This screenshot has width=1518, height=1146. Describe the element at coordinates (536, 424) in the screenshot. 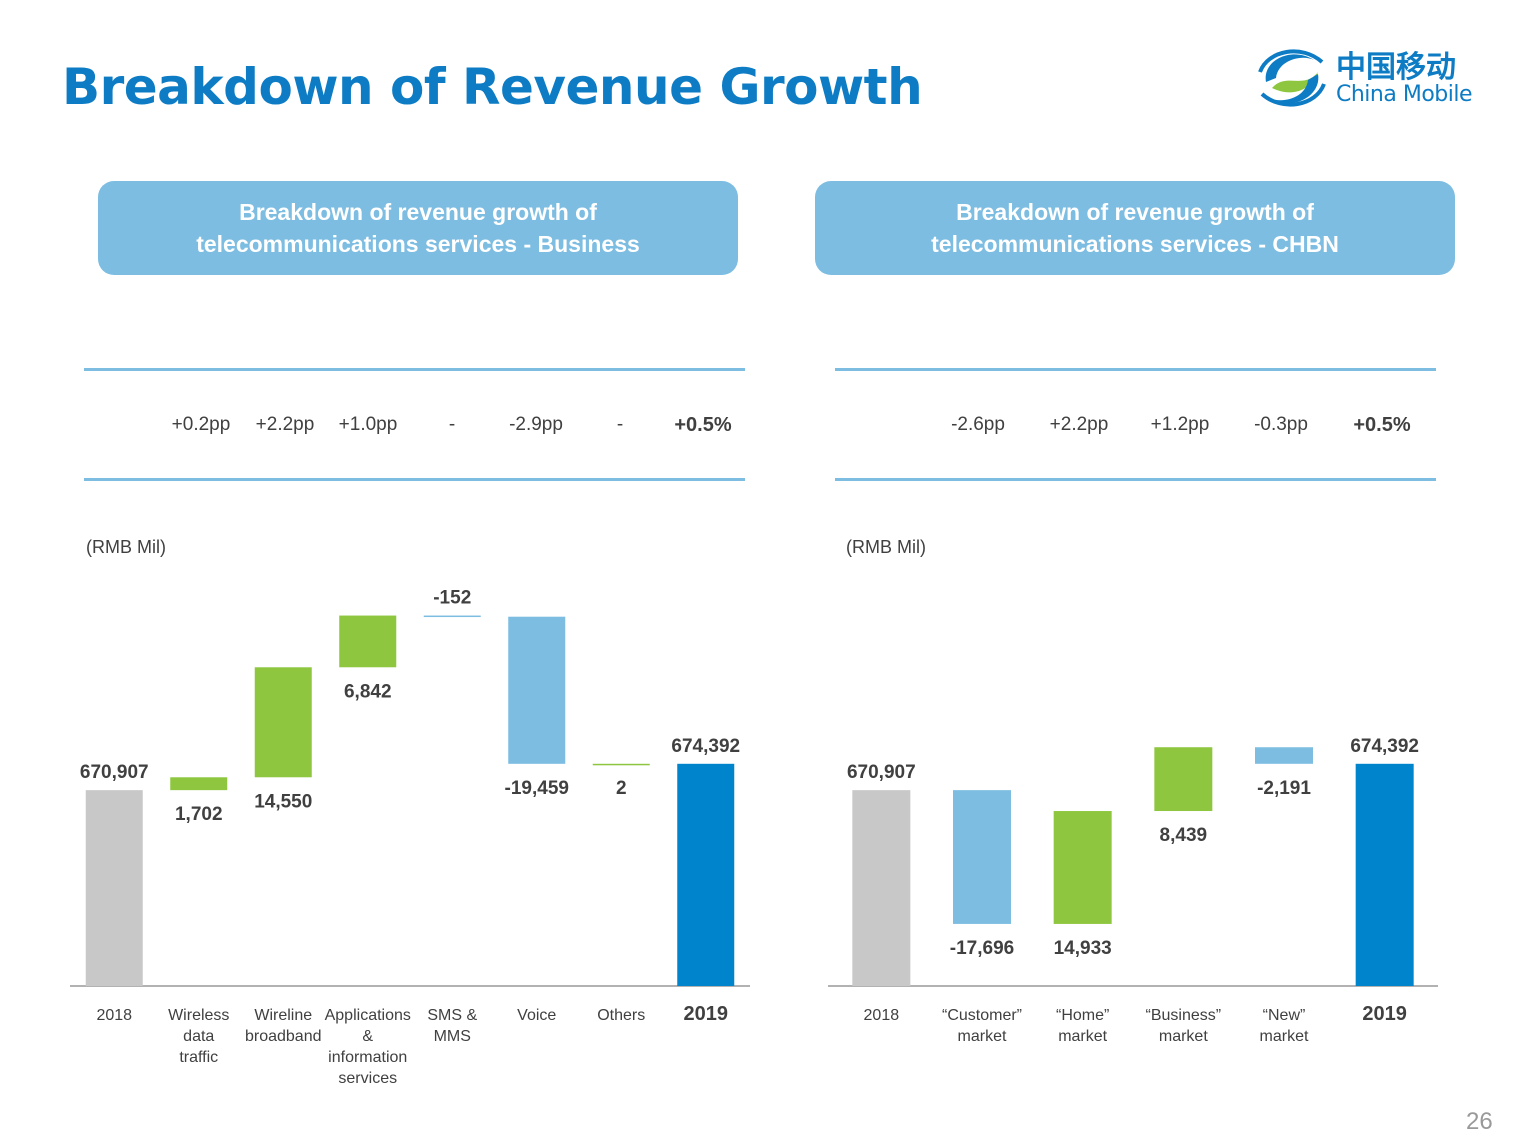

I see `business-growth-5: -2.9pp` at that location.